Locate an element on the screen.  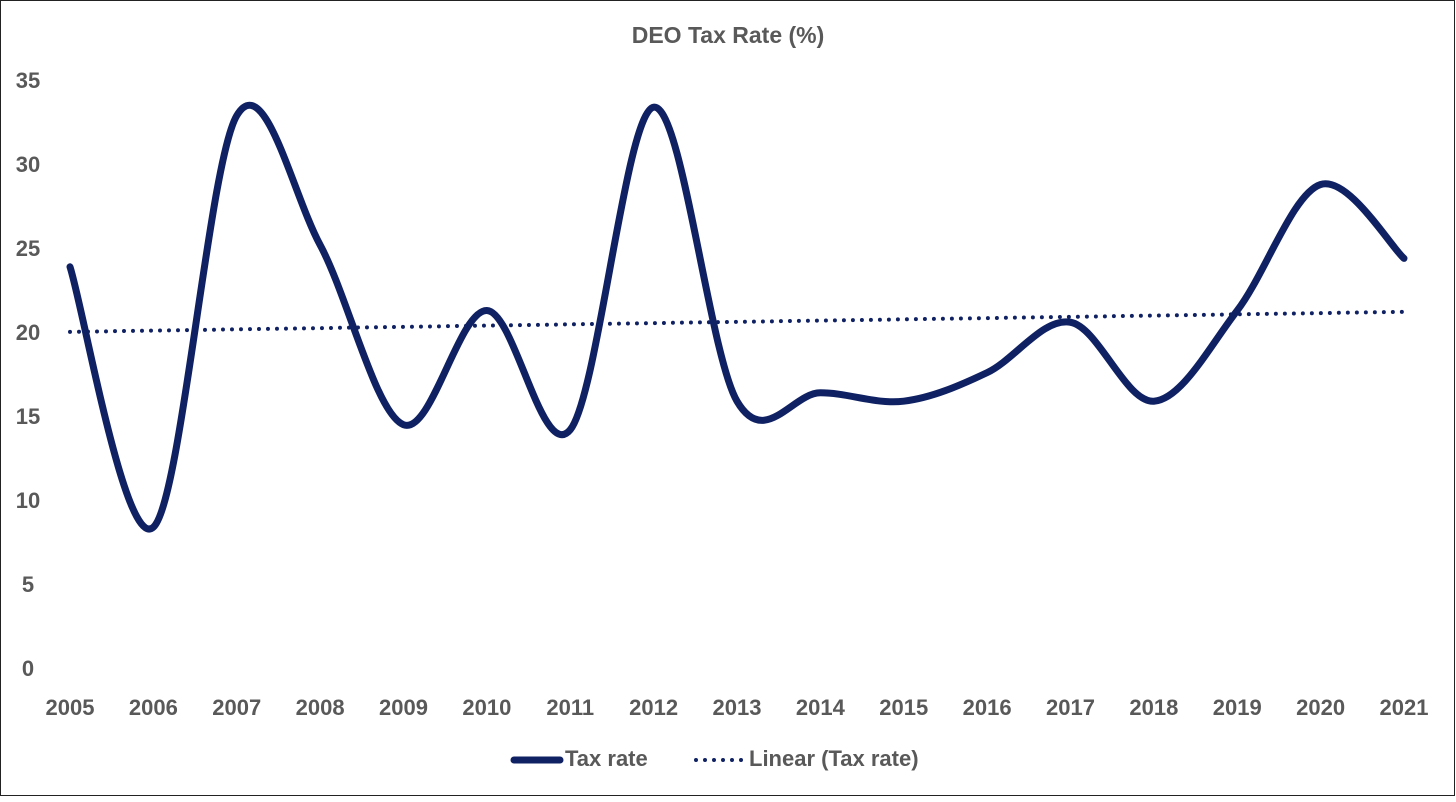
y-tick-label: 30 is located at coordinates (28, 164).